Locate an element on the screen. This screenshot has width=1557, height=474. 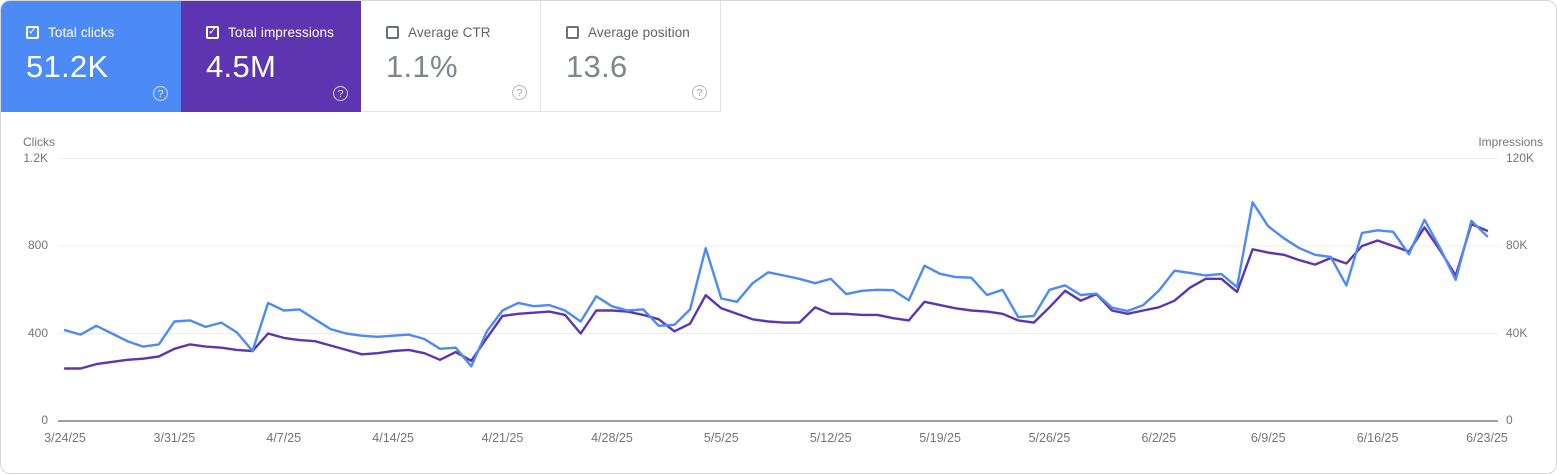
total-impressions-value: 4.5M is located at coordinates (241, 66).